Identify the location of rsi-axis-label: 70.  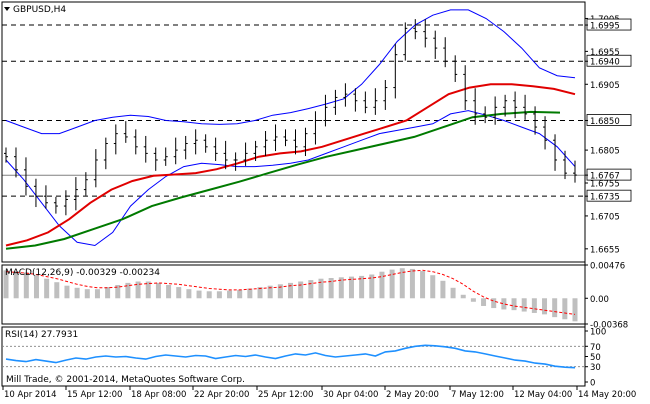
(595, 348).